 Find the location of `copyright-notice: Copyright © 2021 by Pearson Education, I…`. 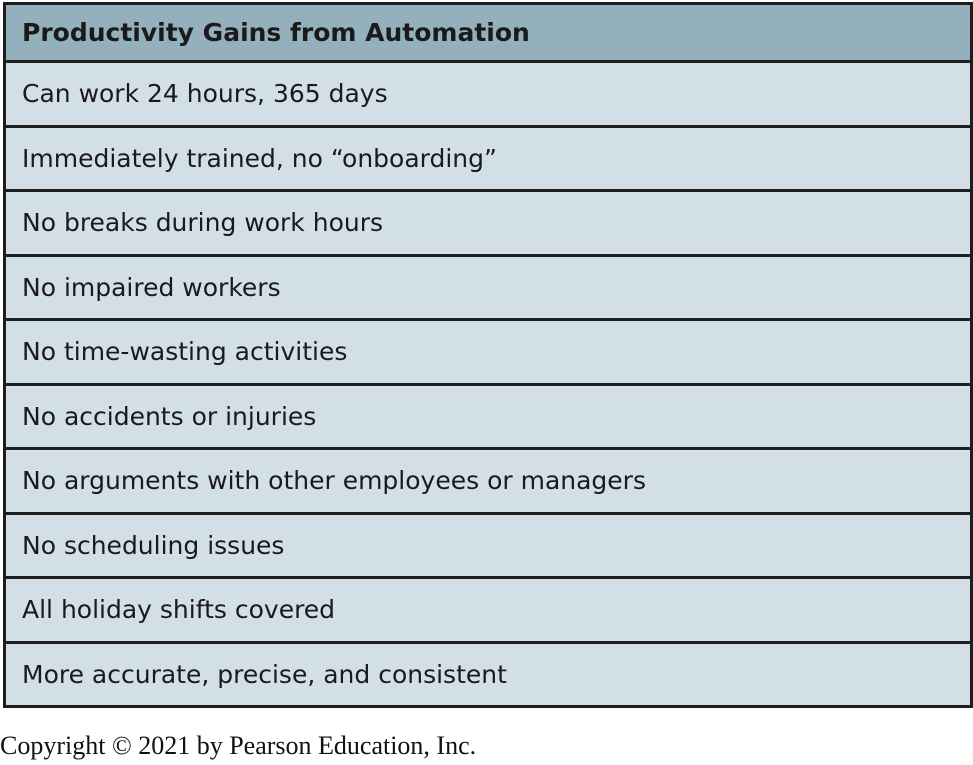

copyright-notice: Copyright © 2021 by Pearson Education, I… is located at coordinates (238, 745).